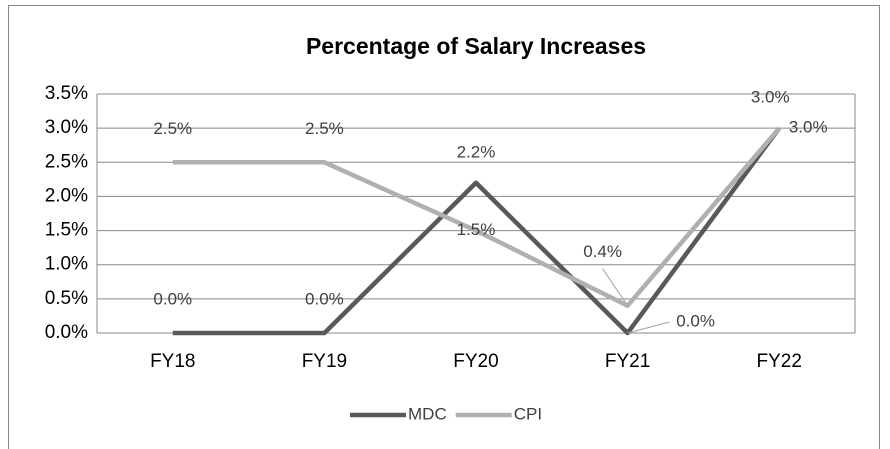 The width and height of the screenshot is (890, 449). I want to click on data-label: 2.2%, so click(476, 151).